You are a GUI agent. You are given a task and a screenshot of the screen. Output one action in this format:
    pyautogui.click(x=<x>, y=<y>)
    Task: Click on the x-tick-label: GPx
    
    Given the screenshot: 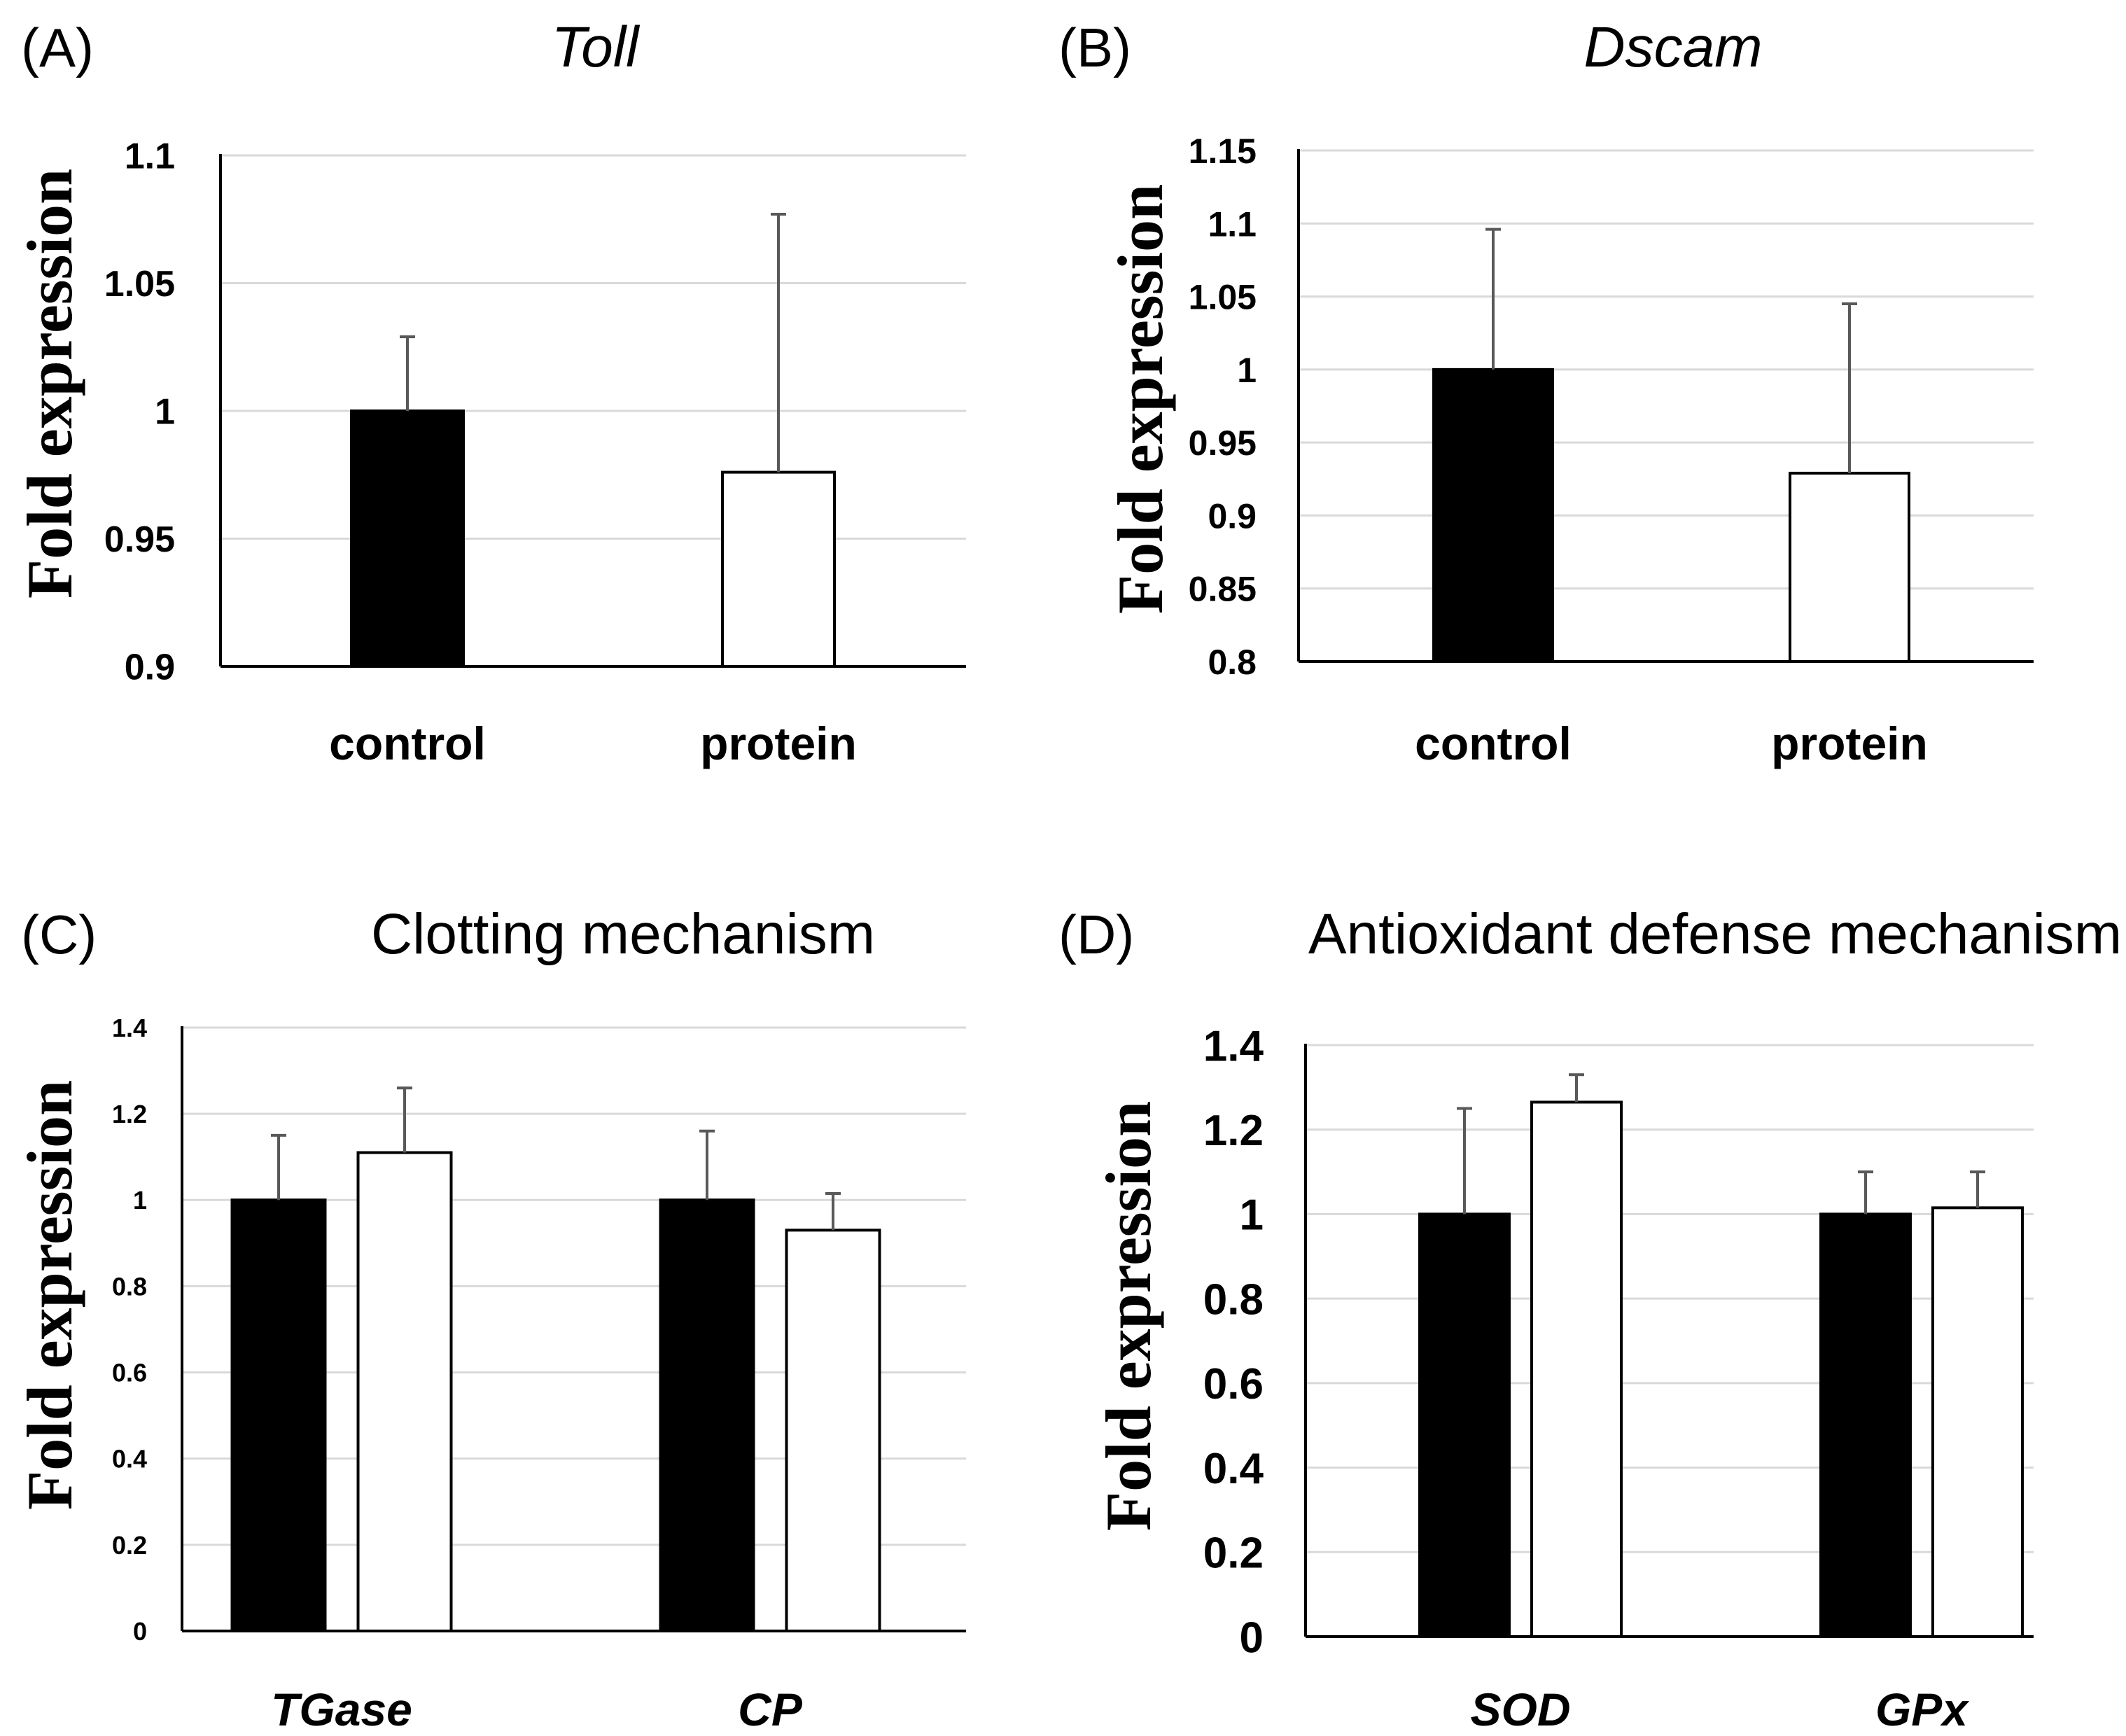 What is the action you would take?
    pyautogui.click(x=1922, y=1709)
    